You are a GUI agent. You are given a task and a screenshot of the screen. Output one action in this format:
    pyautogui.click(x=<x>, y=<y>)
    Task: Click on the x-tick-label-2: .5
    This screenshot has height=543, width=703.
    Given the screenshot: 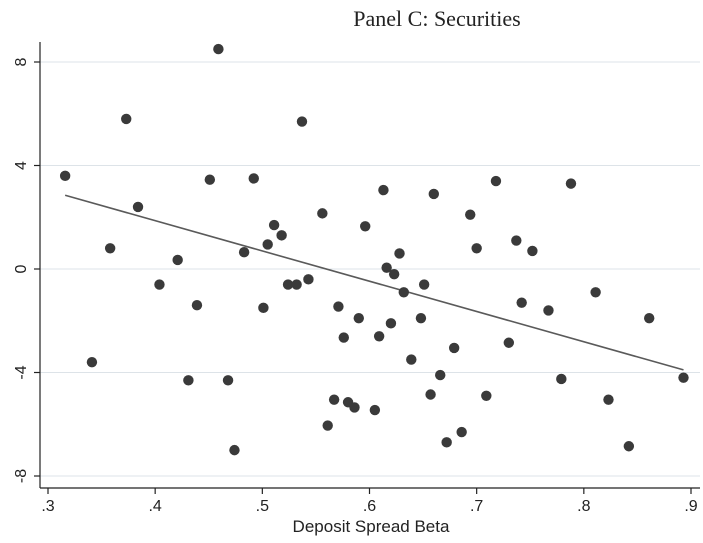 What is the action you would take?
    pyautogui.click(x=262, y=506)
    